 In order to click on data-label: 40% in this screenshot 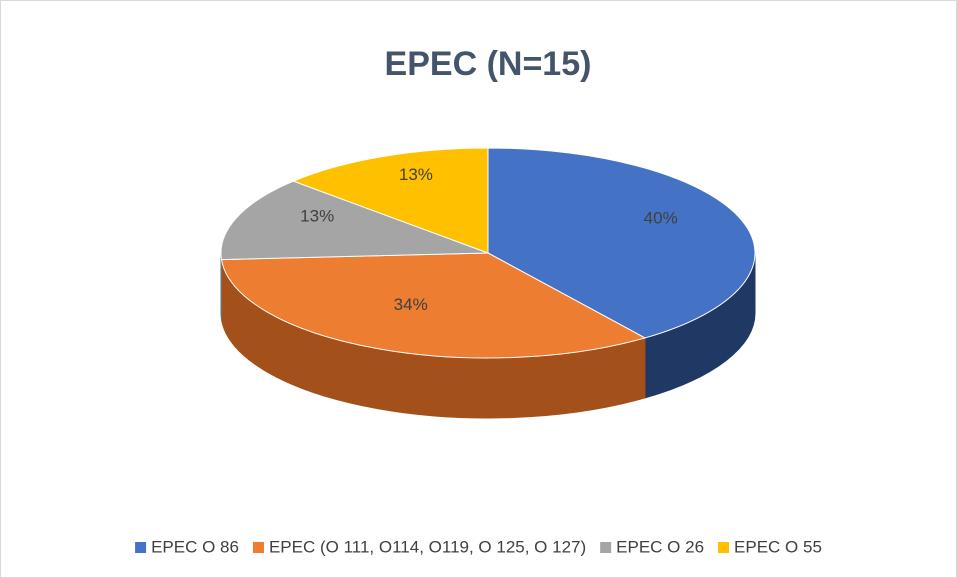, I will do `click(661, 217)`.